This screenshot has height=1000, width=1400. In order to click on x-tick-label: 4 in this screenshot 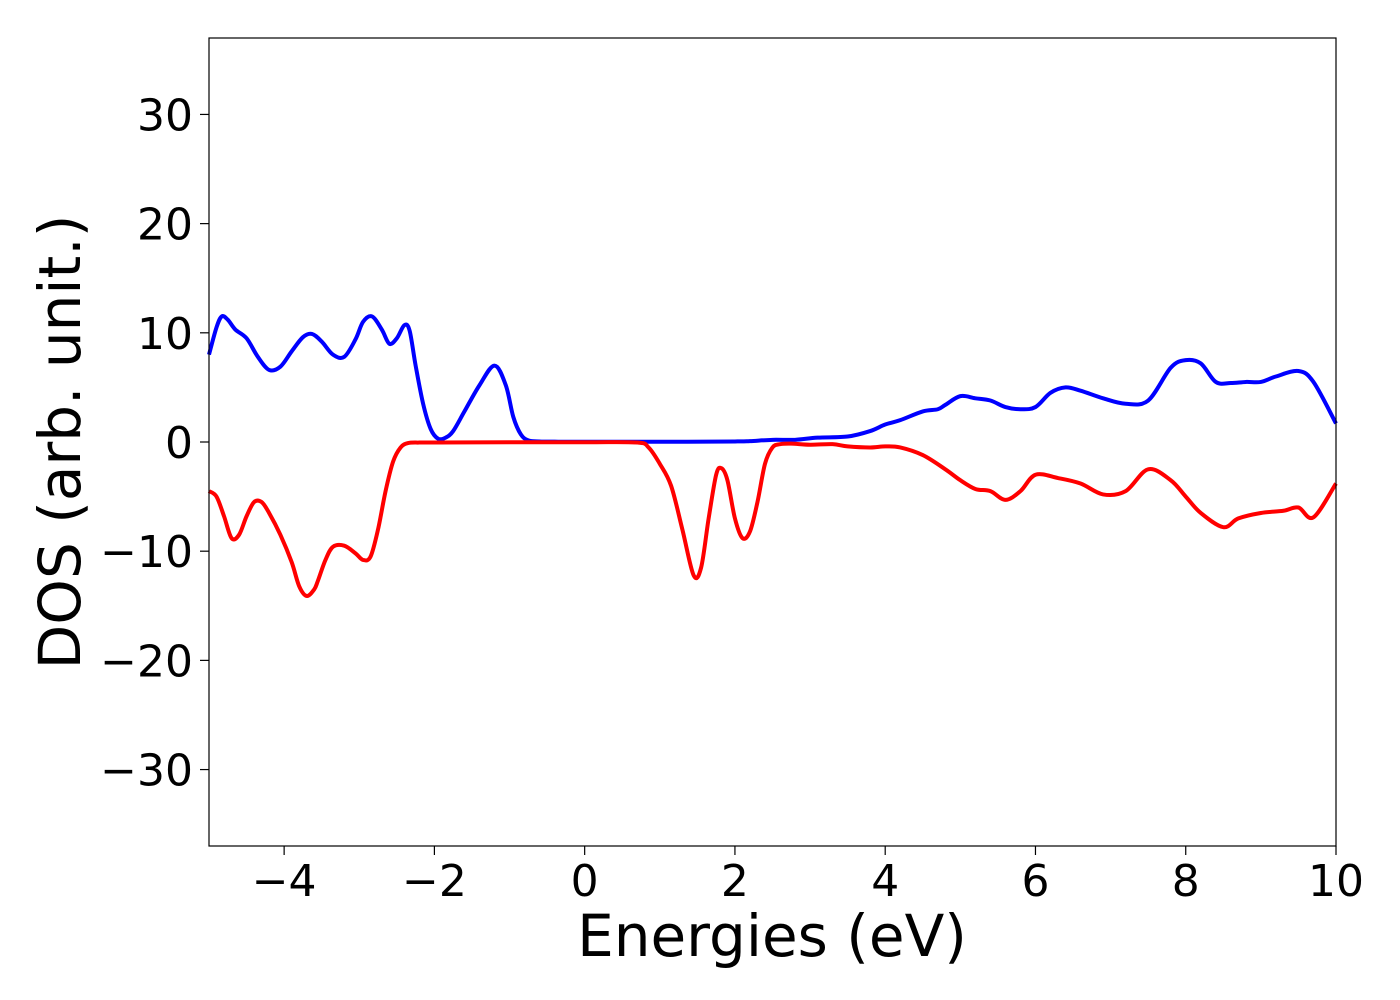, I will do `click(885, 881)`.